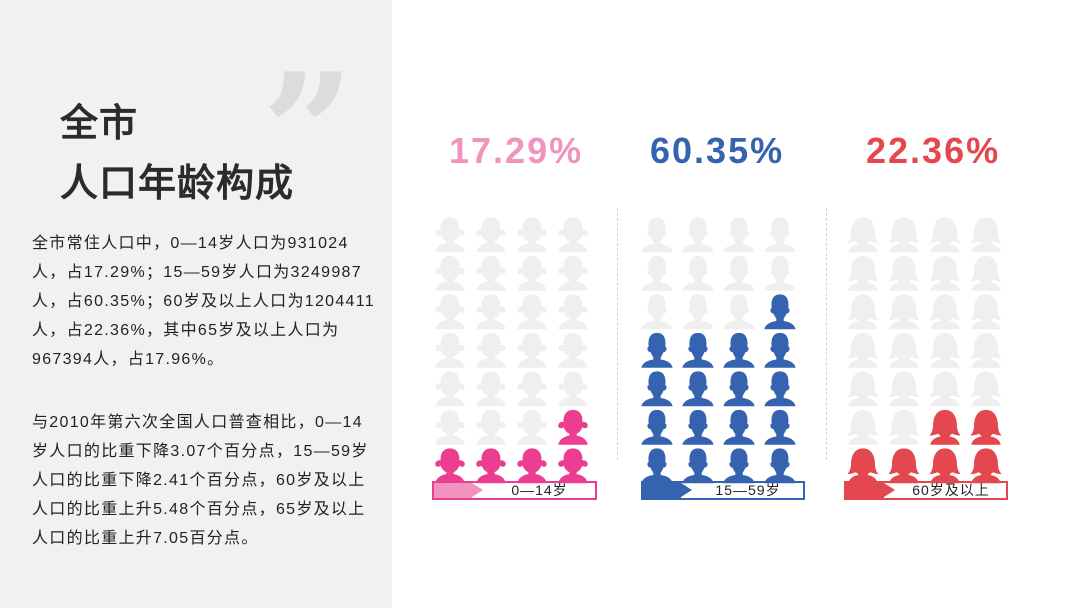  Describe the element at coordinates (177, 184) in the screenshot. I see `title-line-2: 人口年龄构成` at that location.